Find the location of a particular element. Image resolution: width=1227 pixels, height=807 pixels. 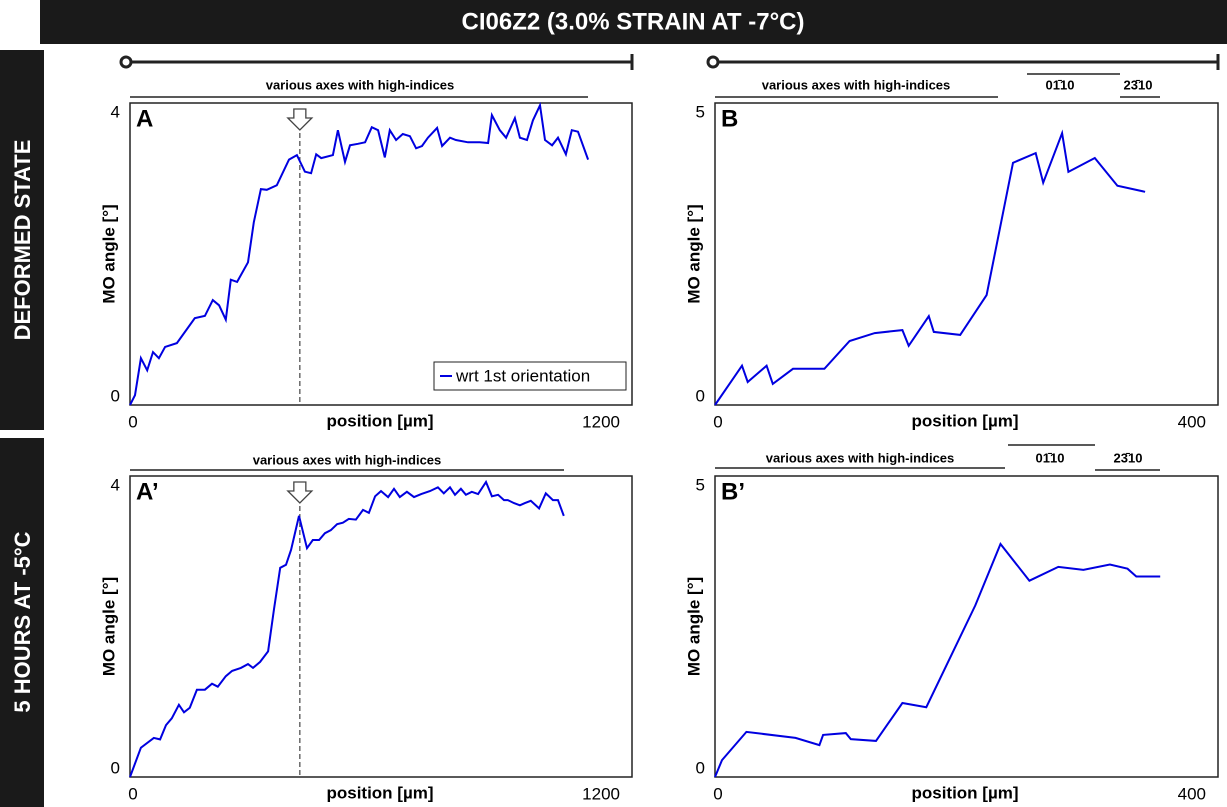

panel-label: A is located at coordinates (144, 118).